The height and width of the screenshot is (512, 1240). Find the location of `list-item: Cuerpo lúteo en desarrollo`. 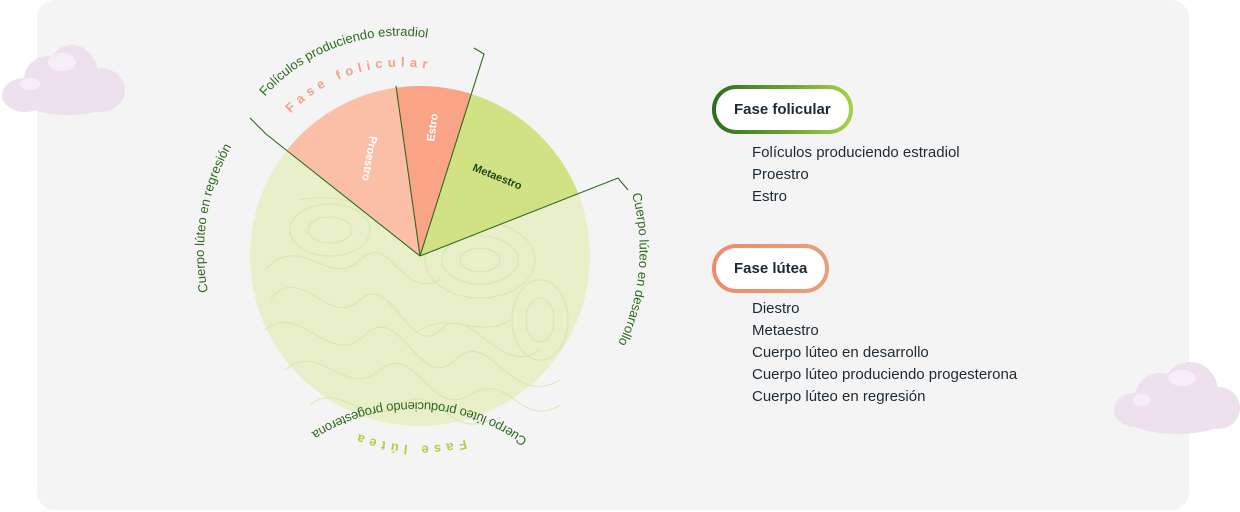

list-item: Cuerpo lúteo en desarrollo is located at coordinates (840, 352).